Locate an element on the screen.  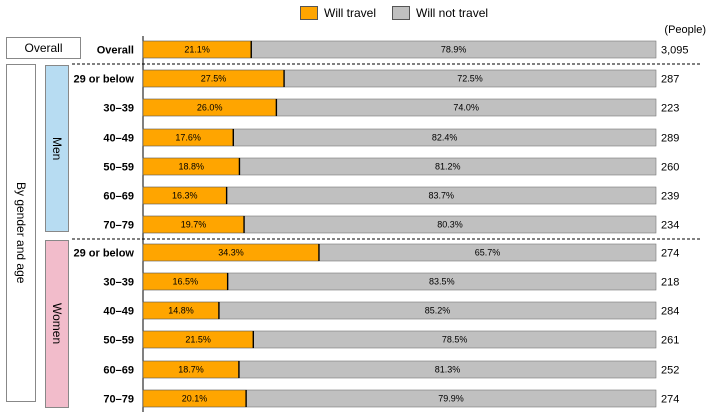
data-label-will-travel: 34.3% is located at coordinates (231, 253).